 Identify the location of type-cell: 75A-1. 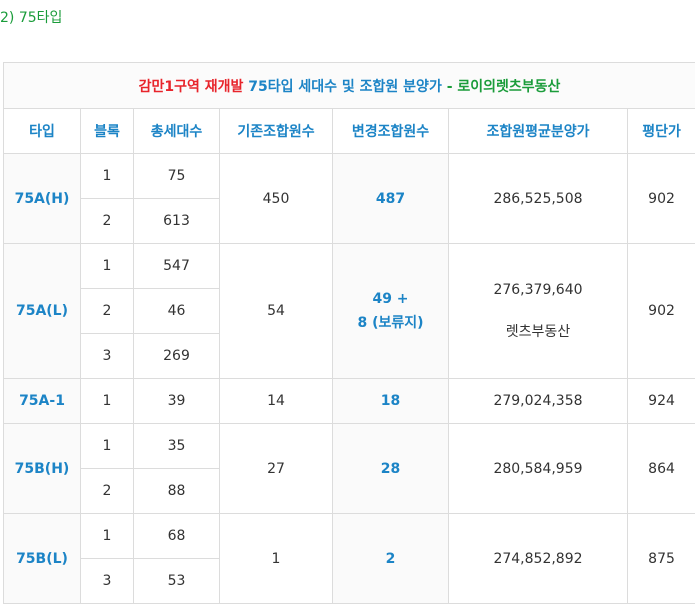
(42, 401).